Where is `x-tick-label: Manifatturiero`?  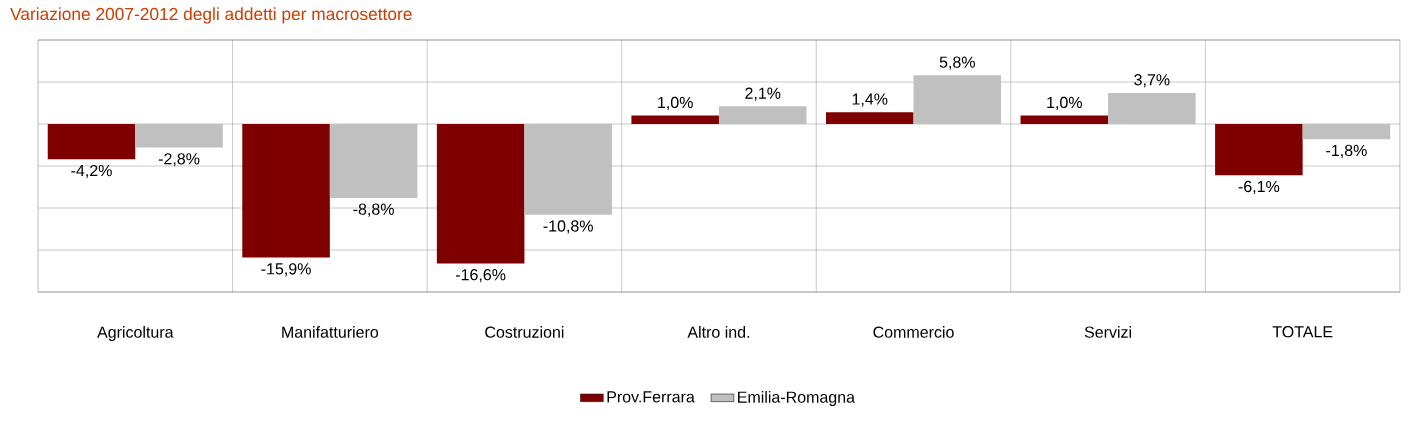
x-tick-label: Manifatturiero is located at coordinates (330, 332).